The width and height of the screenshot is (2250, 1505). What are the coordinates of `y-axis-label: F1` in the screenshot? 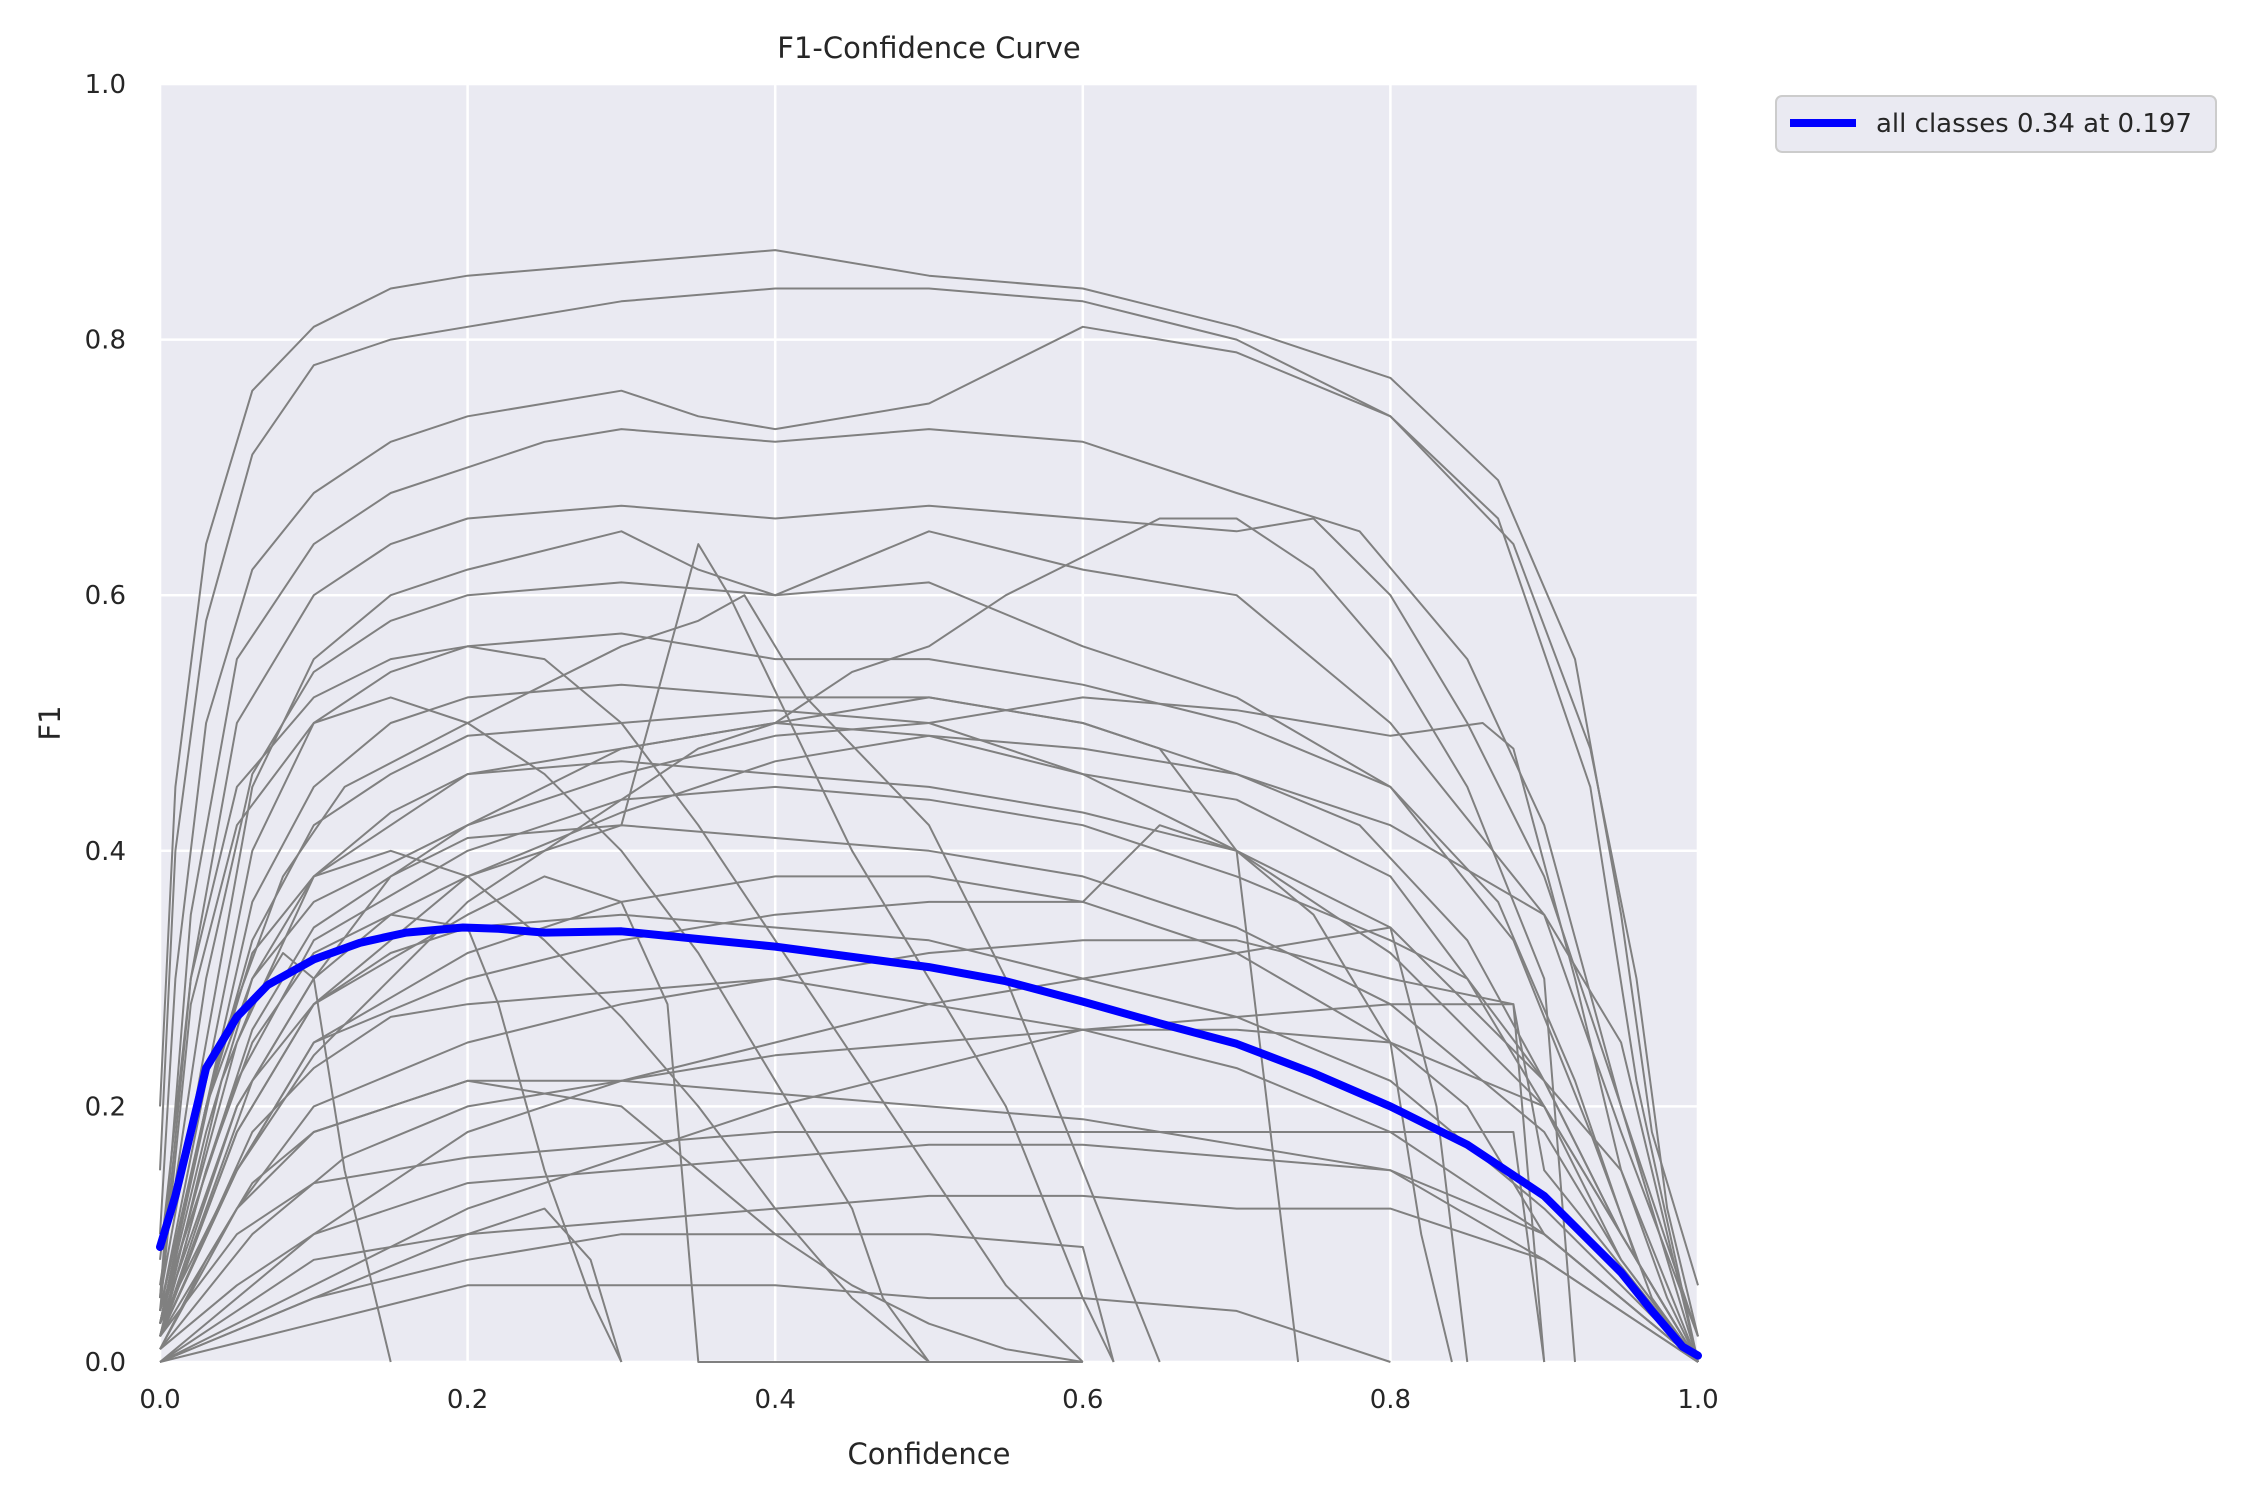 It's located at (50, 722).